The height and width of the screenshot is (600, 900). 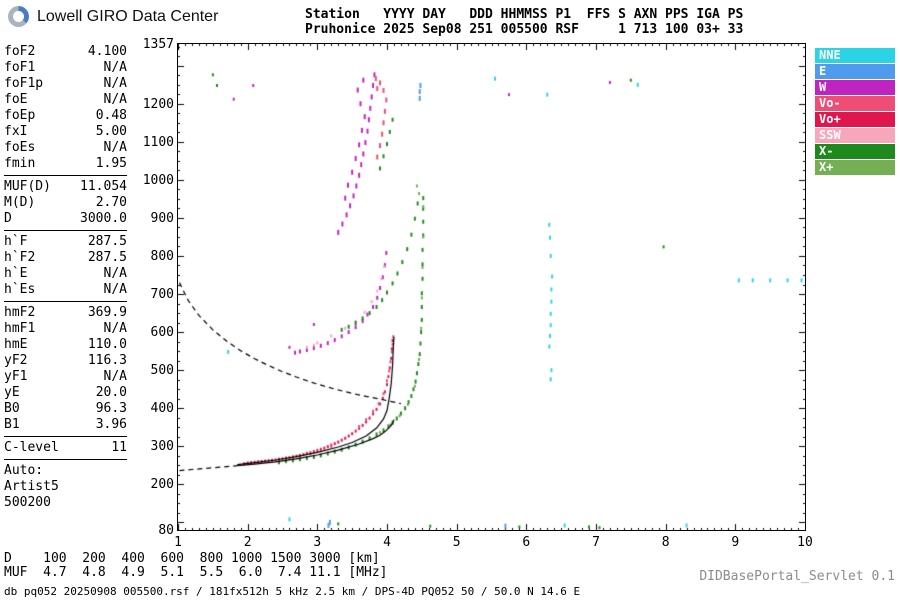 What do you see at coordinates (158, 44) in the screenshot?
I see `y-tick-label: 1357` at bounding box center [158, 44].